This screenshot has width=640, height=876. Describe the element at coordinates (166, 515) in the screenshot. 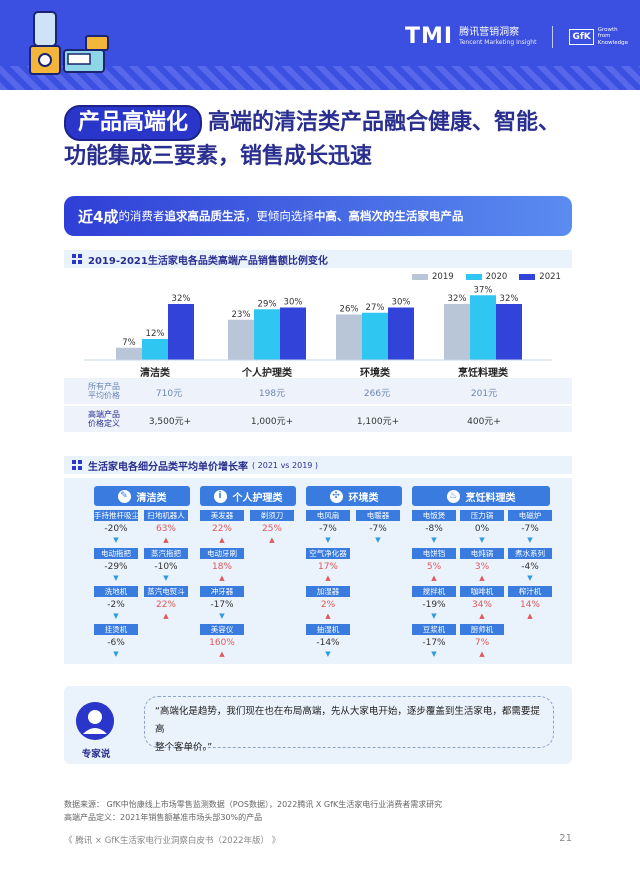

I see `subcategory-label: 扫地机器人` at that location.